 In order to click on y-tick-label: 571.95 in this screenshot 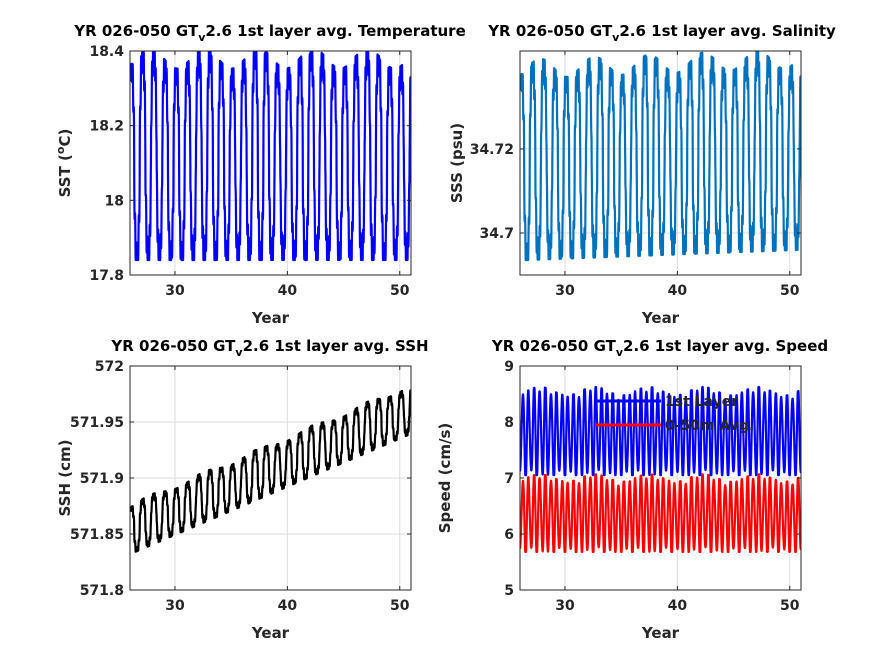, I will do `click(97, 423)`.